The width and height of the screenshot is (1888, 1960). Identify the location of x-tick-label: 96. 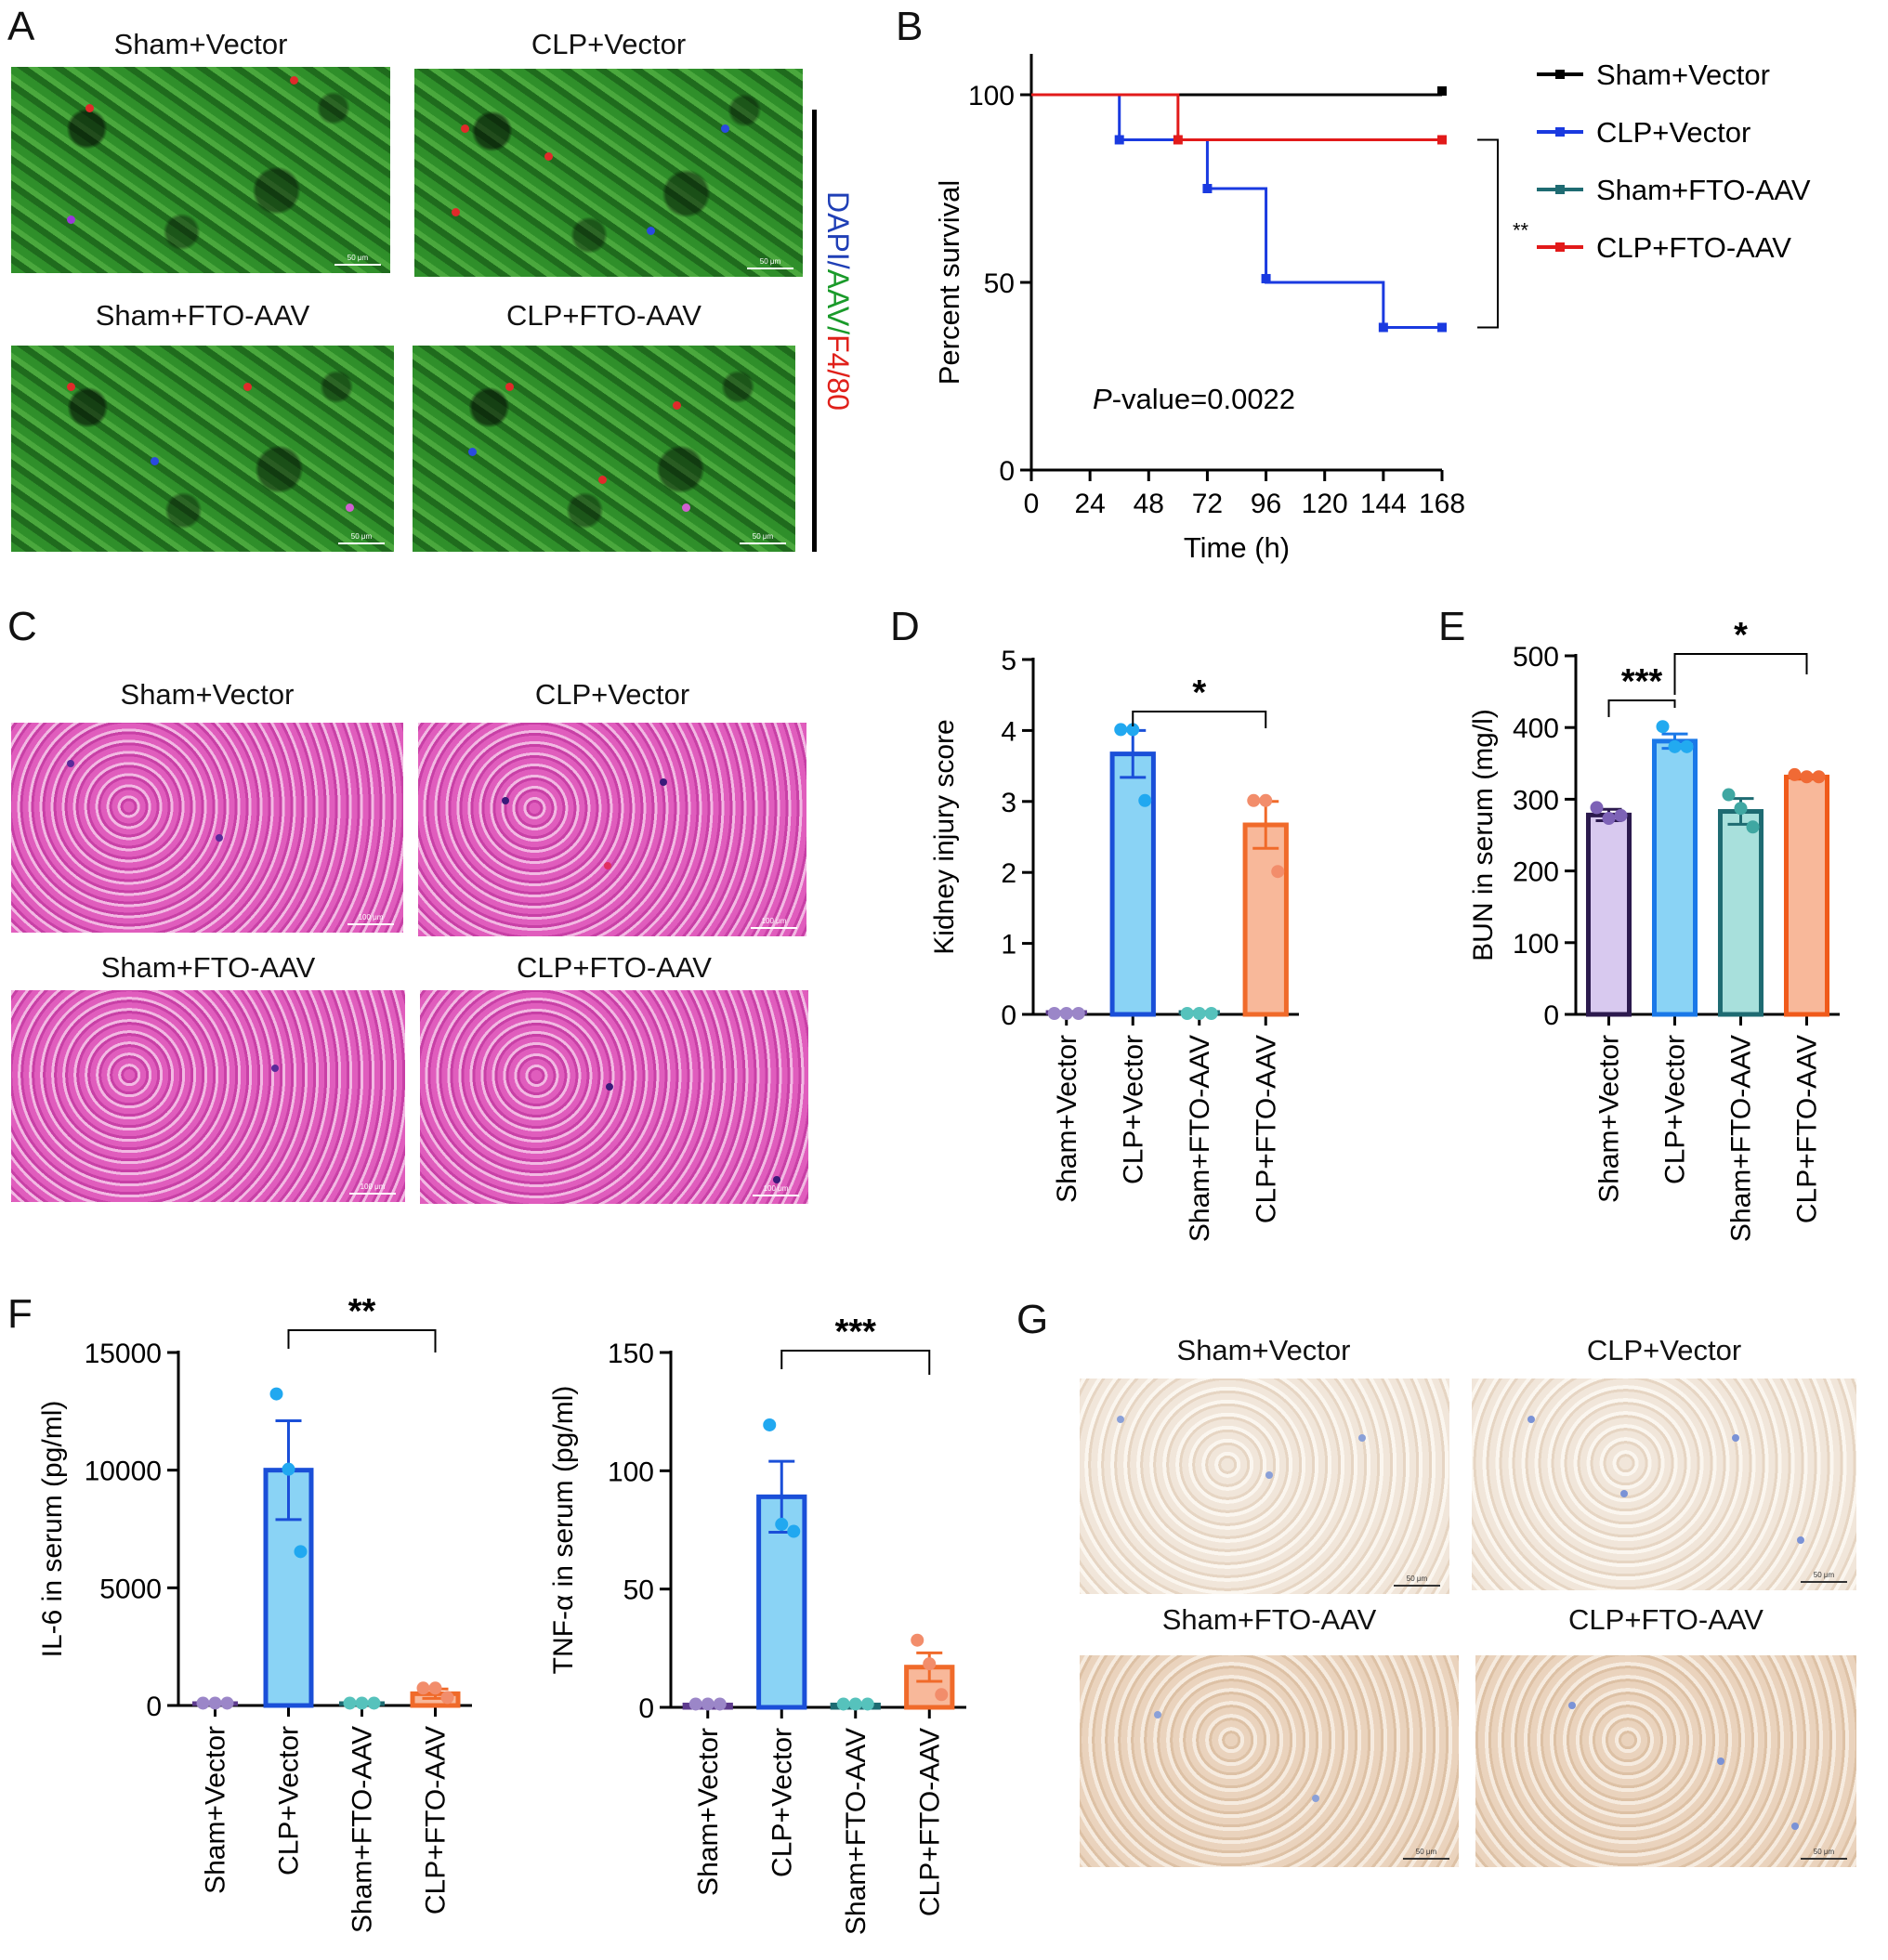
(1266, 504).